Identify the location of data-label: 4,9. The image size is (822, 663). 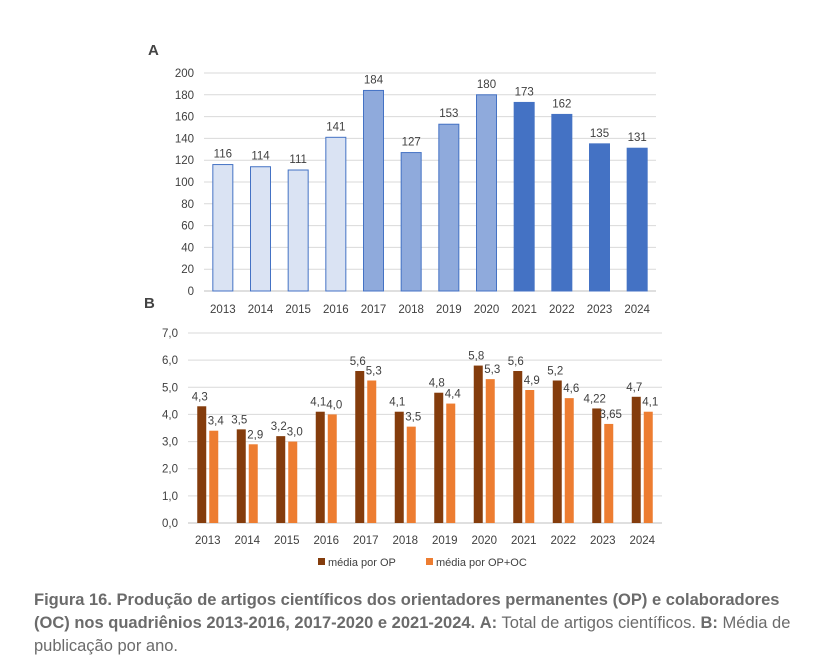
(532, 381).